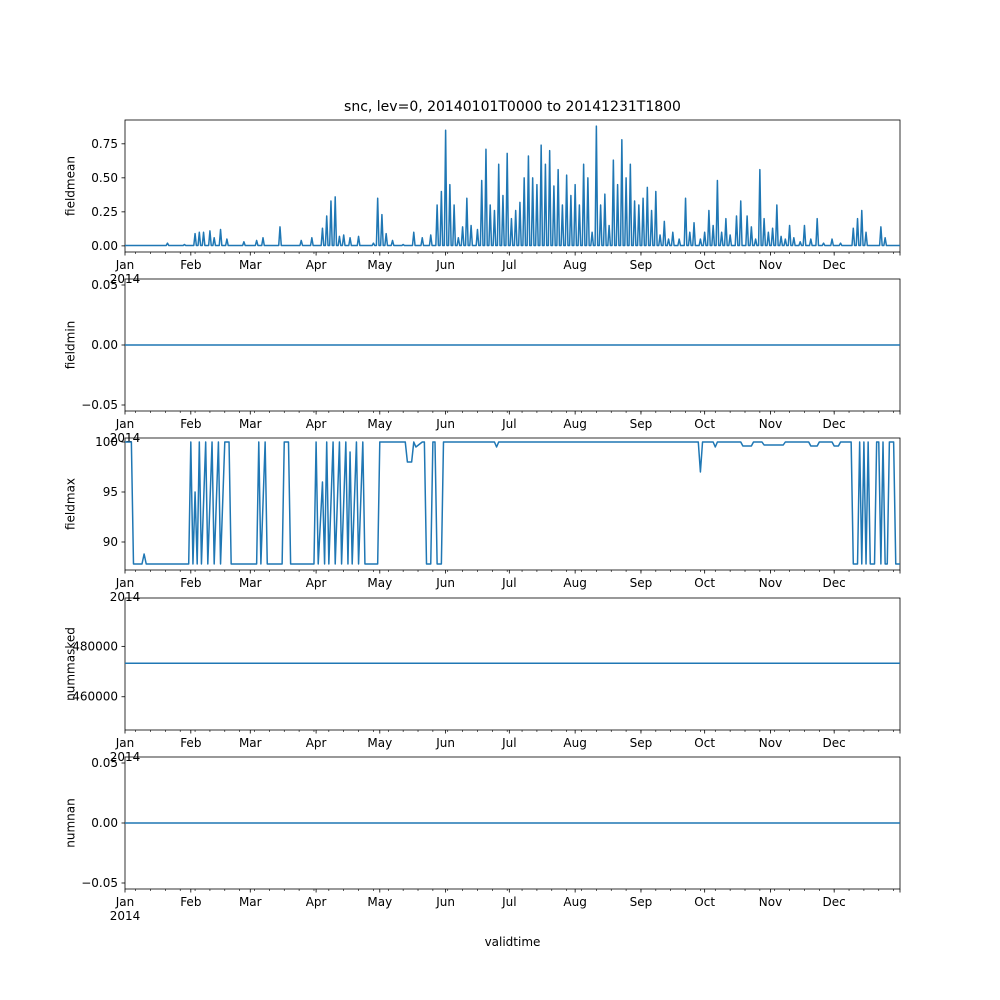 The height and width of the screenshot is (1000, 1000). Describe the element at coordinates (95, 697) in the screenshot. I see `y-tick-label: 460000` at that location.